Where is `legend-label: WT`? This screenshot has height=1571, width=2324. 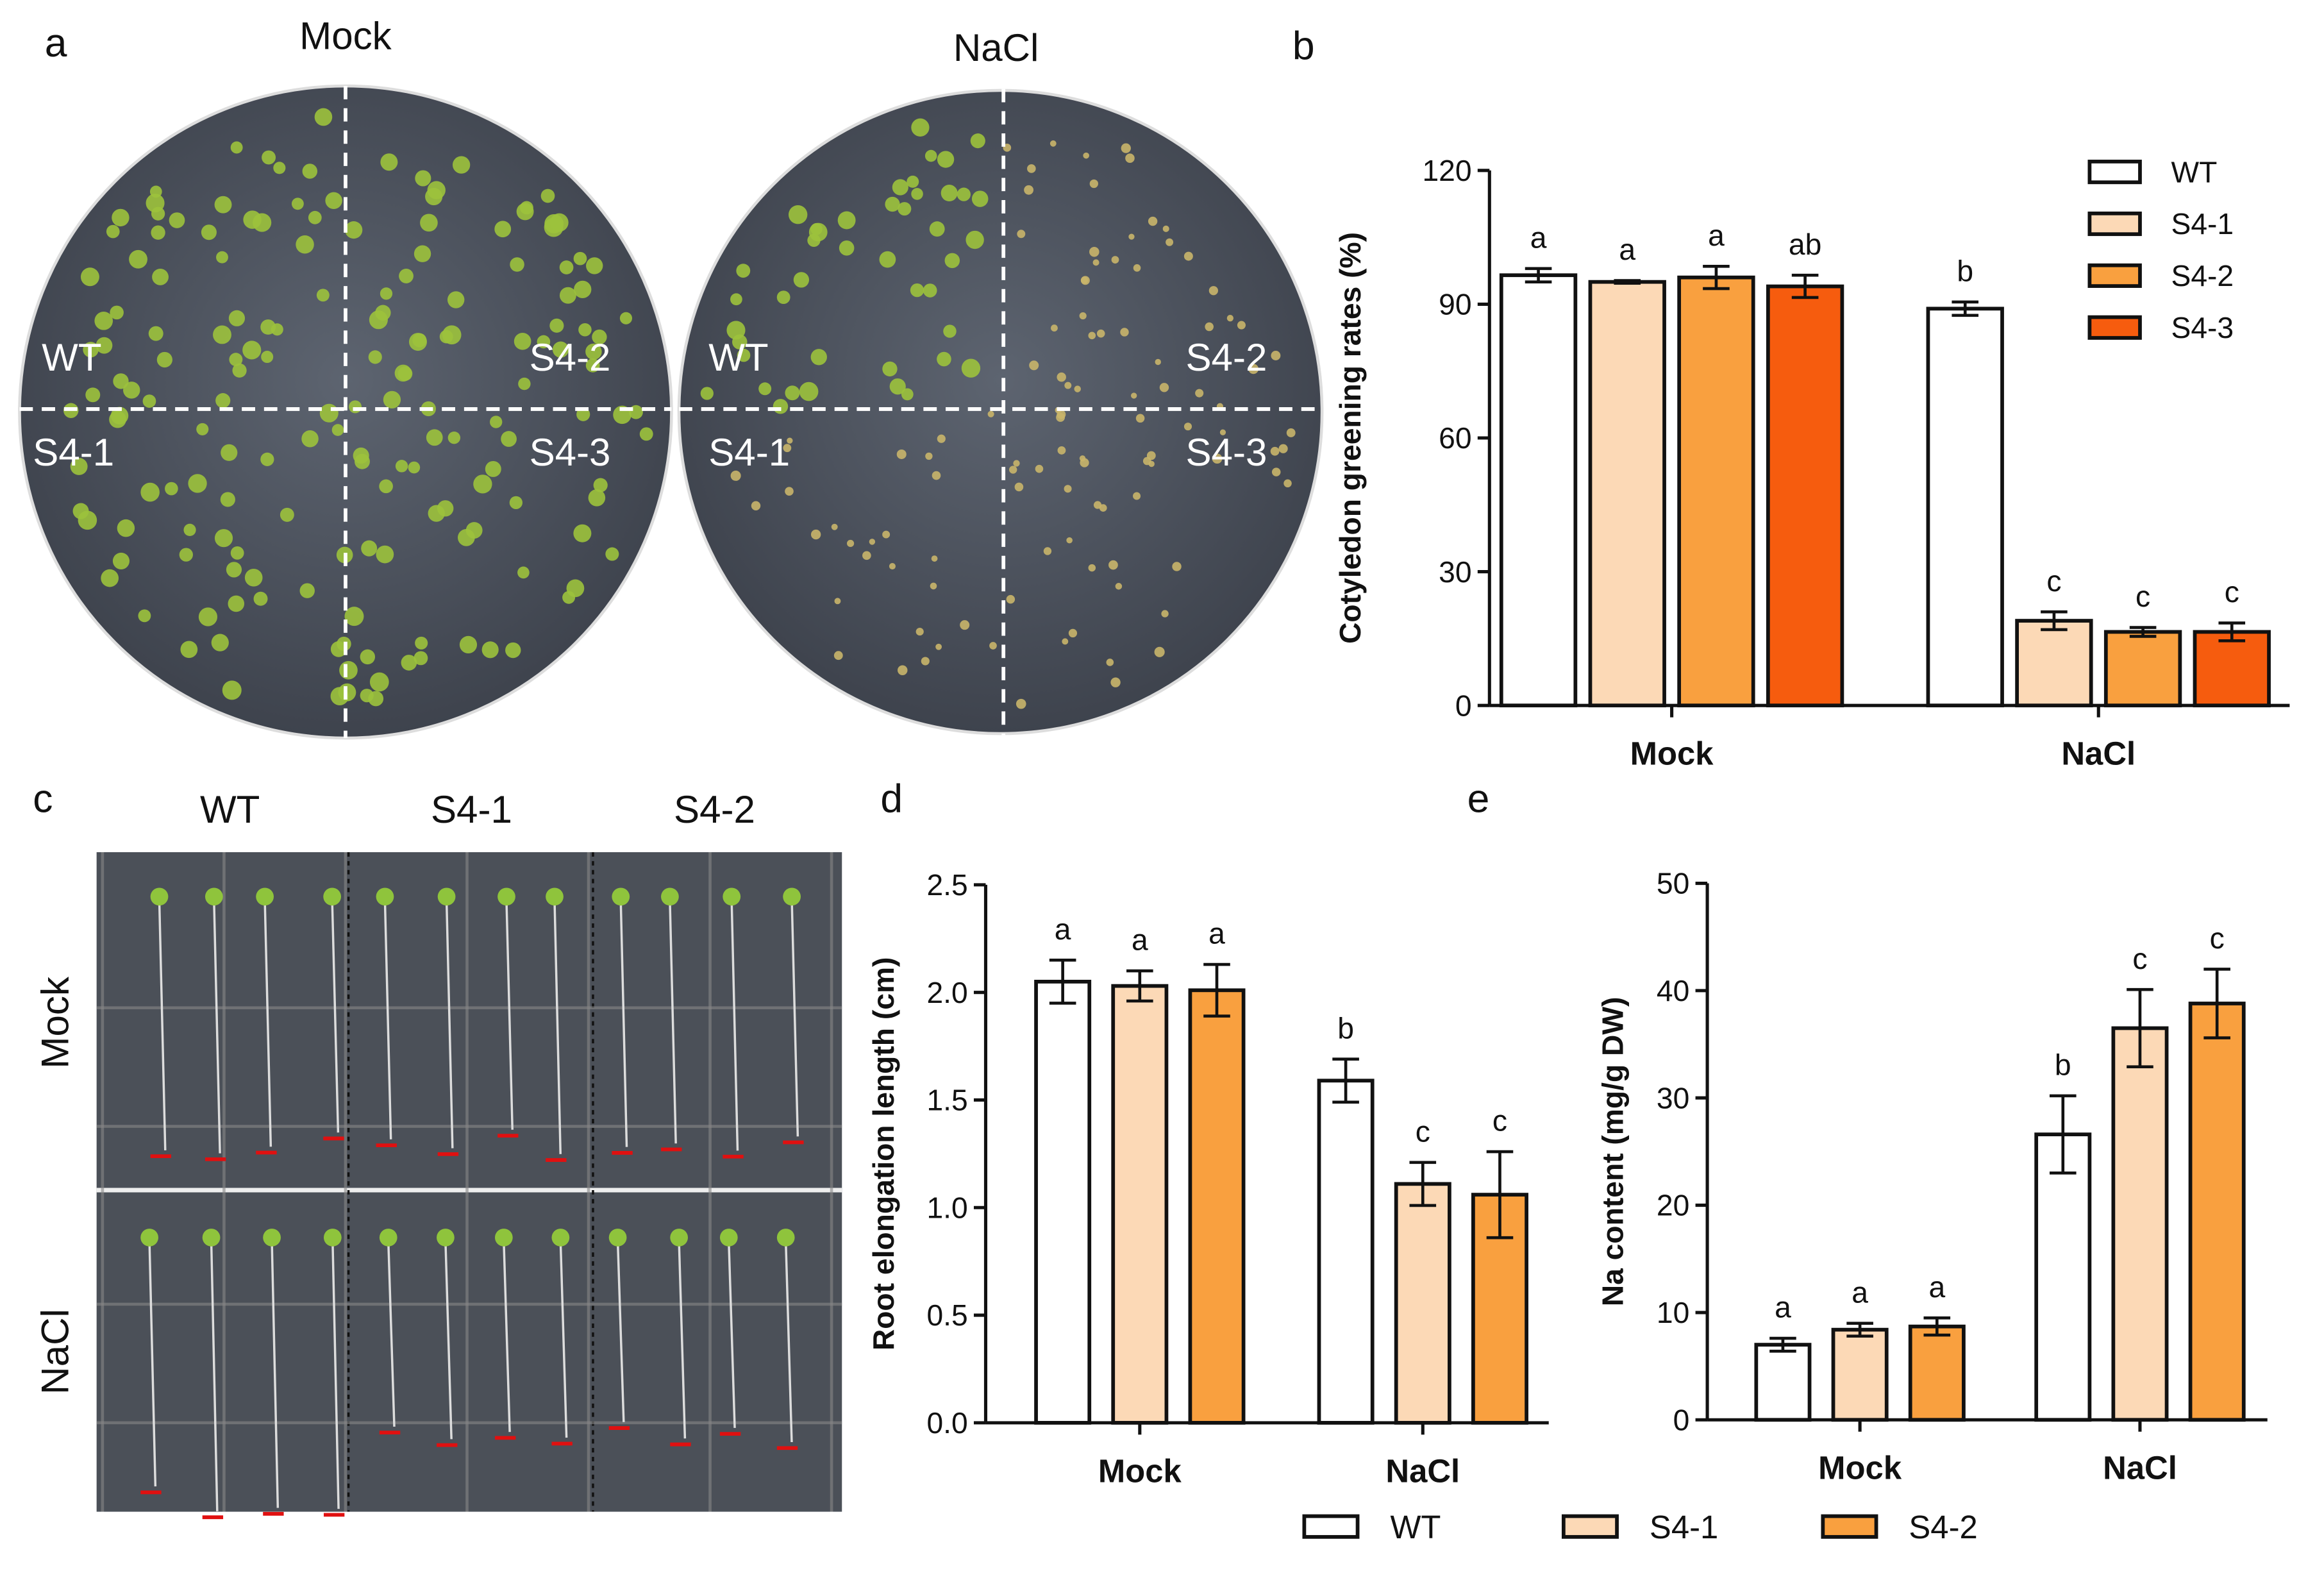 legend-label: WT is located at coordinates (1415, 1527).